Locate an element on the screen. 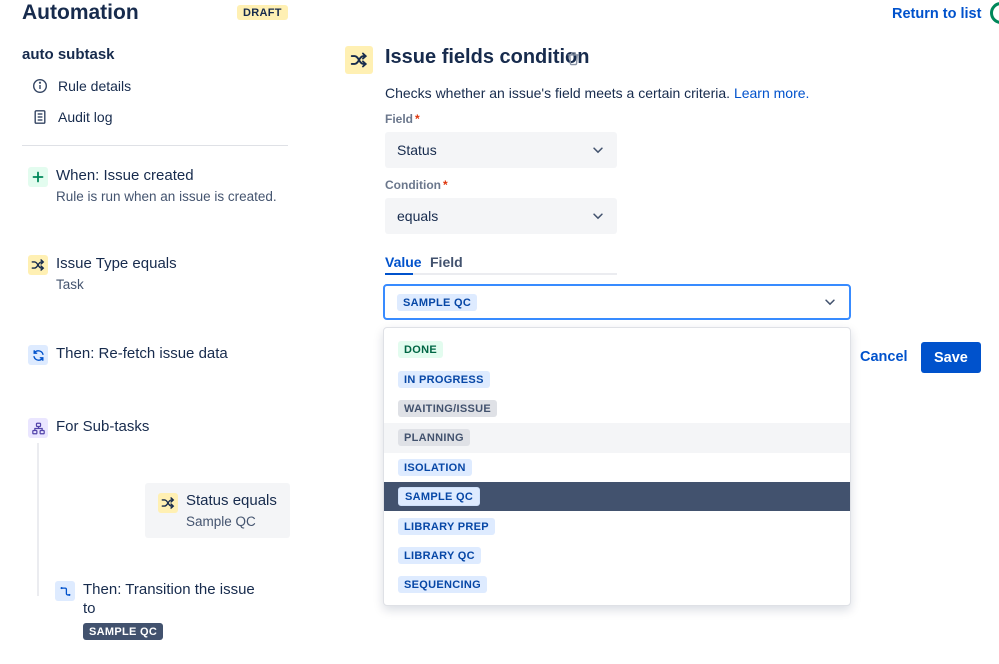 The height and width of the screenshot is (664, 999). status-badge: SEQUENCING is located at coordinates (442, 585).